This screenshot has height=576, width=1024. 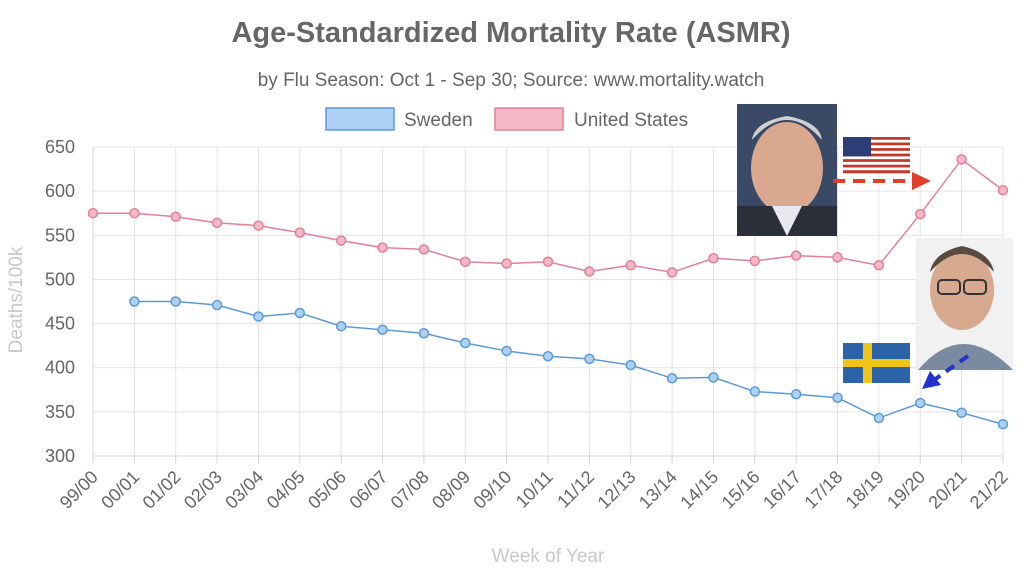 What do you see at coordinates (438, 120) in the screenshot?
I see `legend-label: Sweden` at bounding box center [438, 120].